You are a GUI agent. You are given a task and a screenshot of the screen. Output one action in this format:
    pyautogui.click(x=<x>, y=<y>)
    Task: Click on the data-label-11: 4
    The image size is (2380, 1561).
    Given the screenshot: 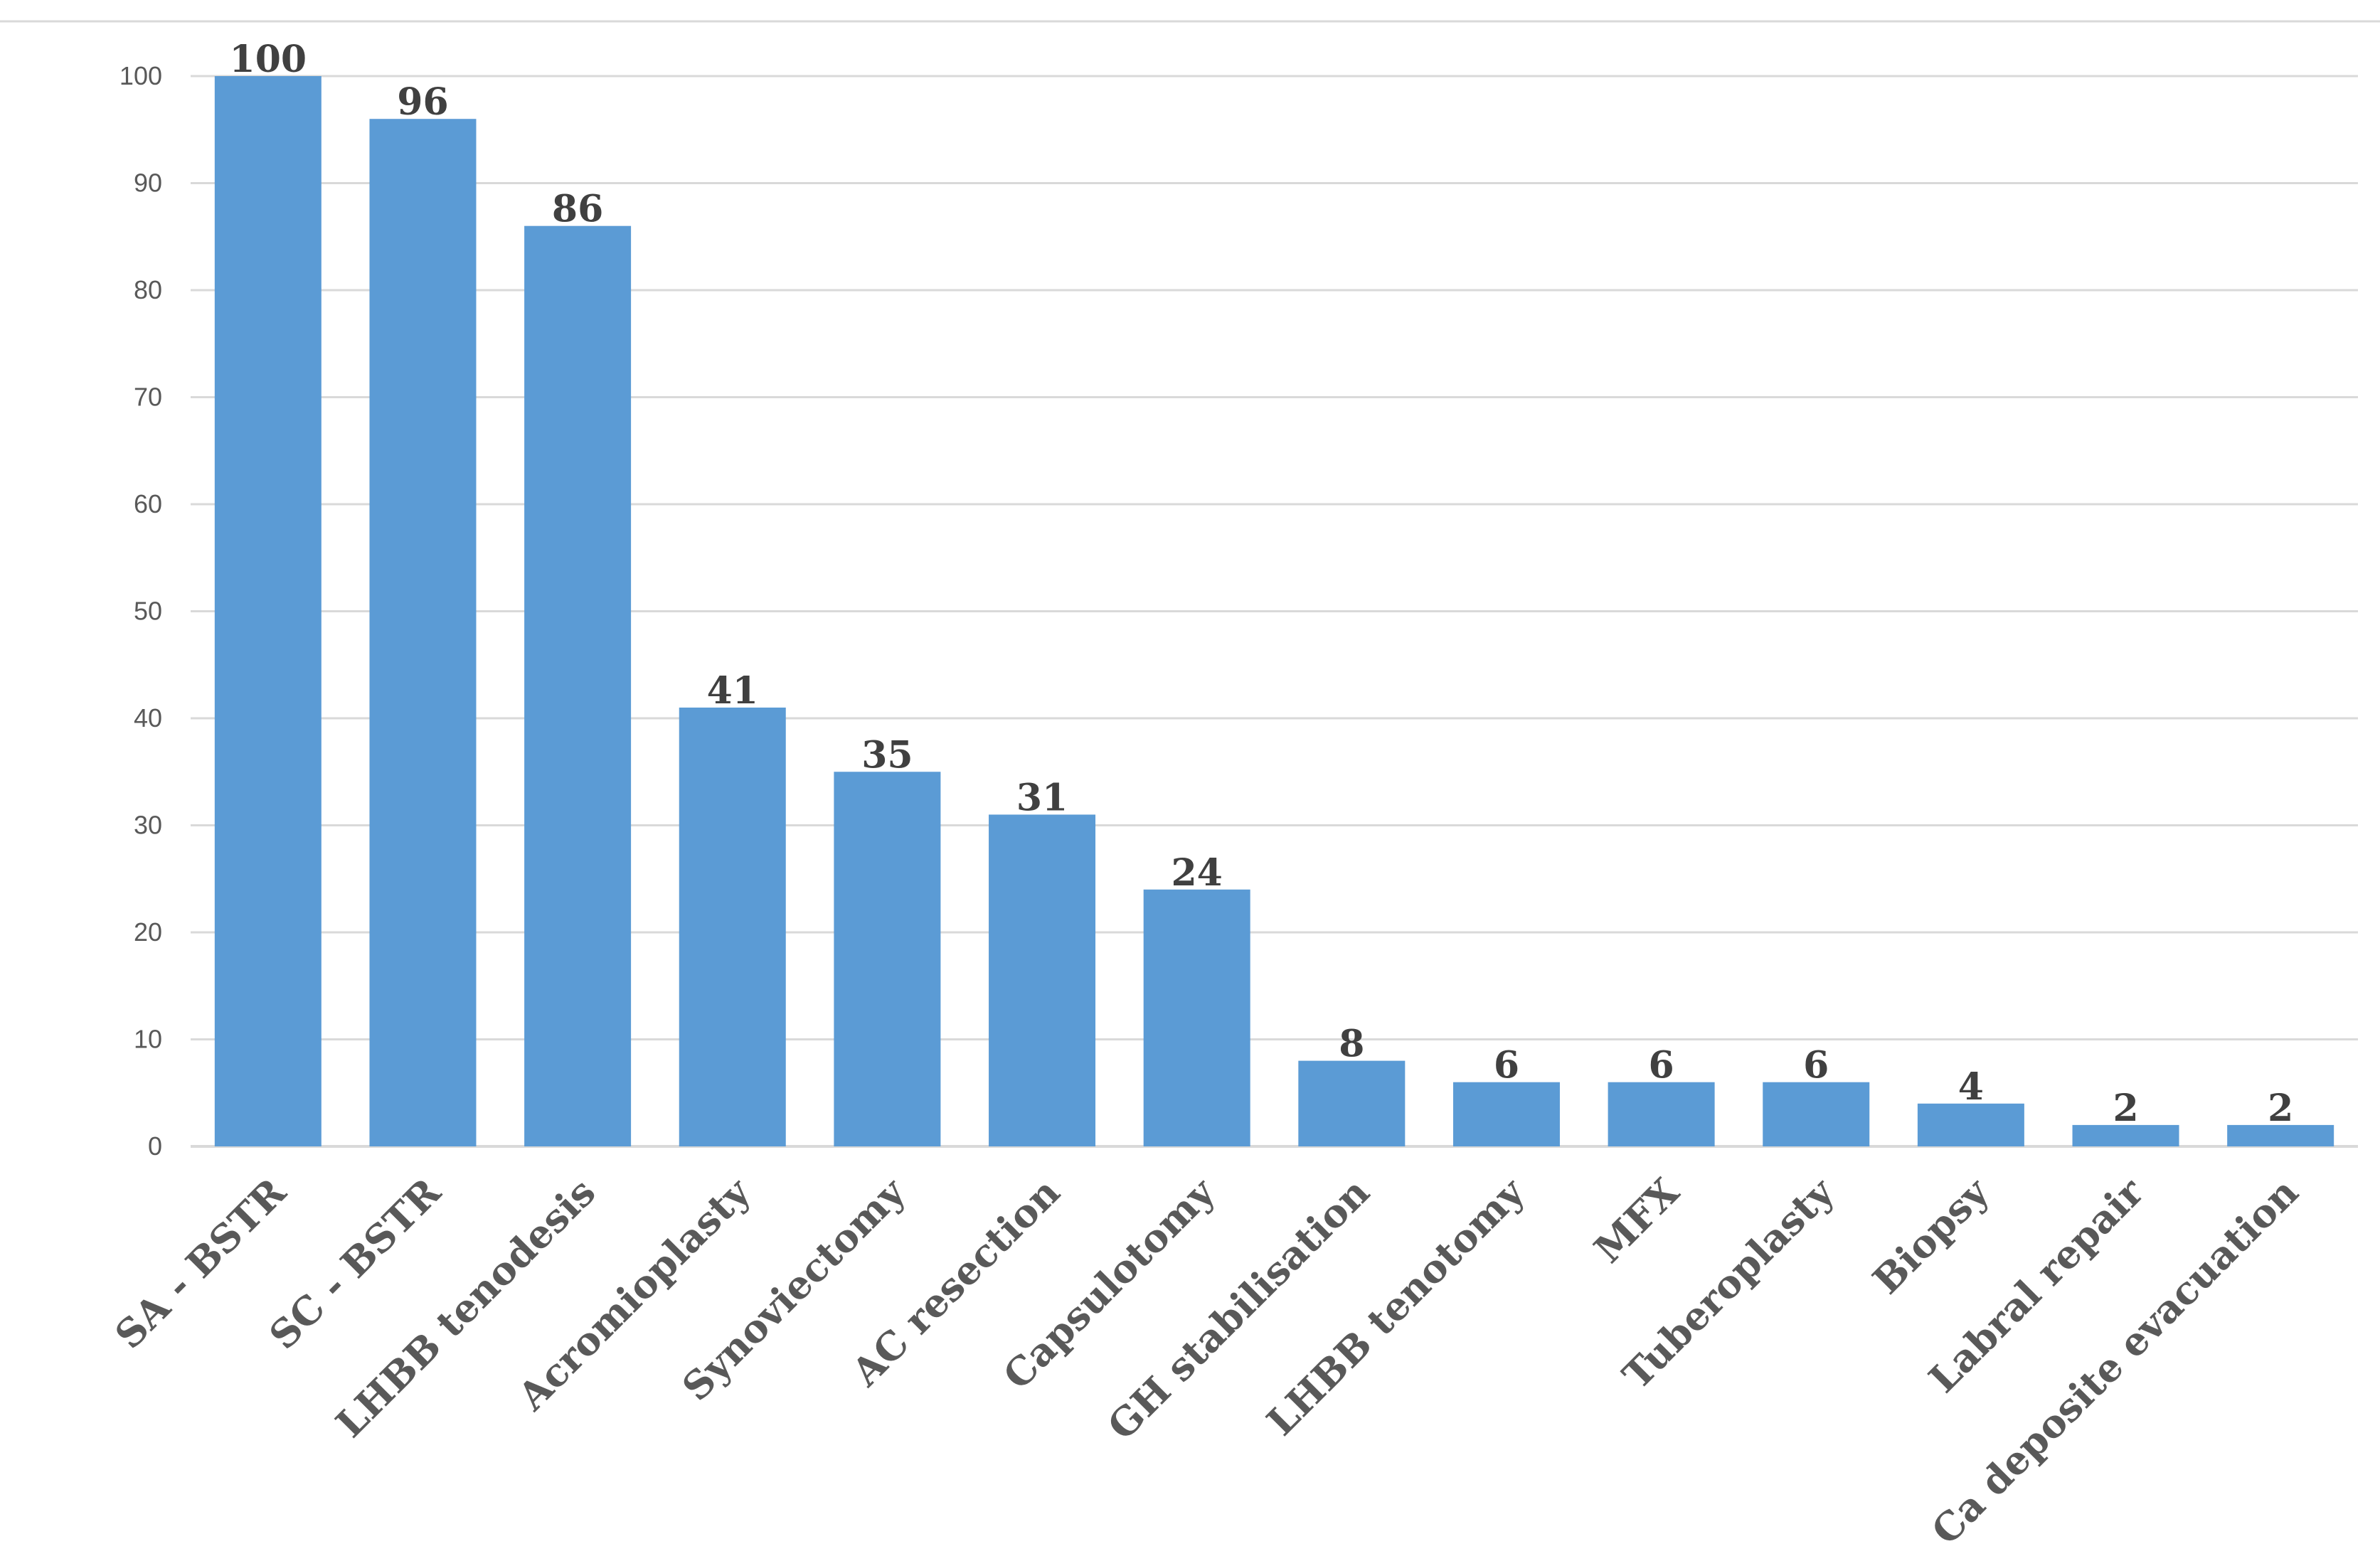 What is the action you would take?
    pyautogui.click(x=1971, y=1087)
    